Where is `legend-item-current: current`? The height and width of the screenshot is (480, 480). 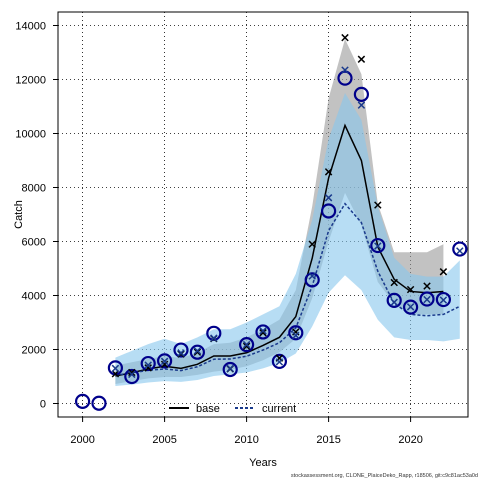 legend-item-current: current is located at coordinates (265, 409).